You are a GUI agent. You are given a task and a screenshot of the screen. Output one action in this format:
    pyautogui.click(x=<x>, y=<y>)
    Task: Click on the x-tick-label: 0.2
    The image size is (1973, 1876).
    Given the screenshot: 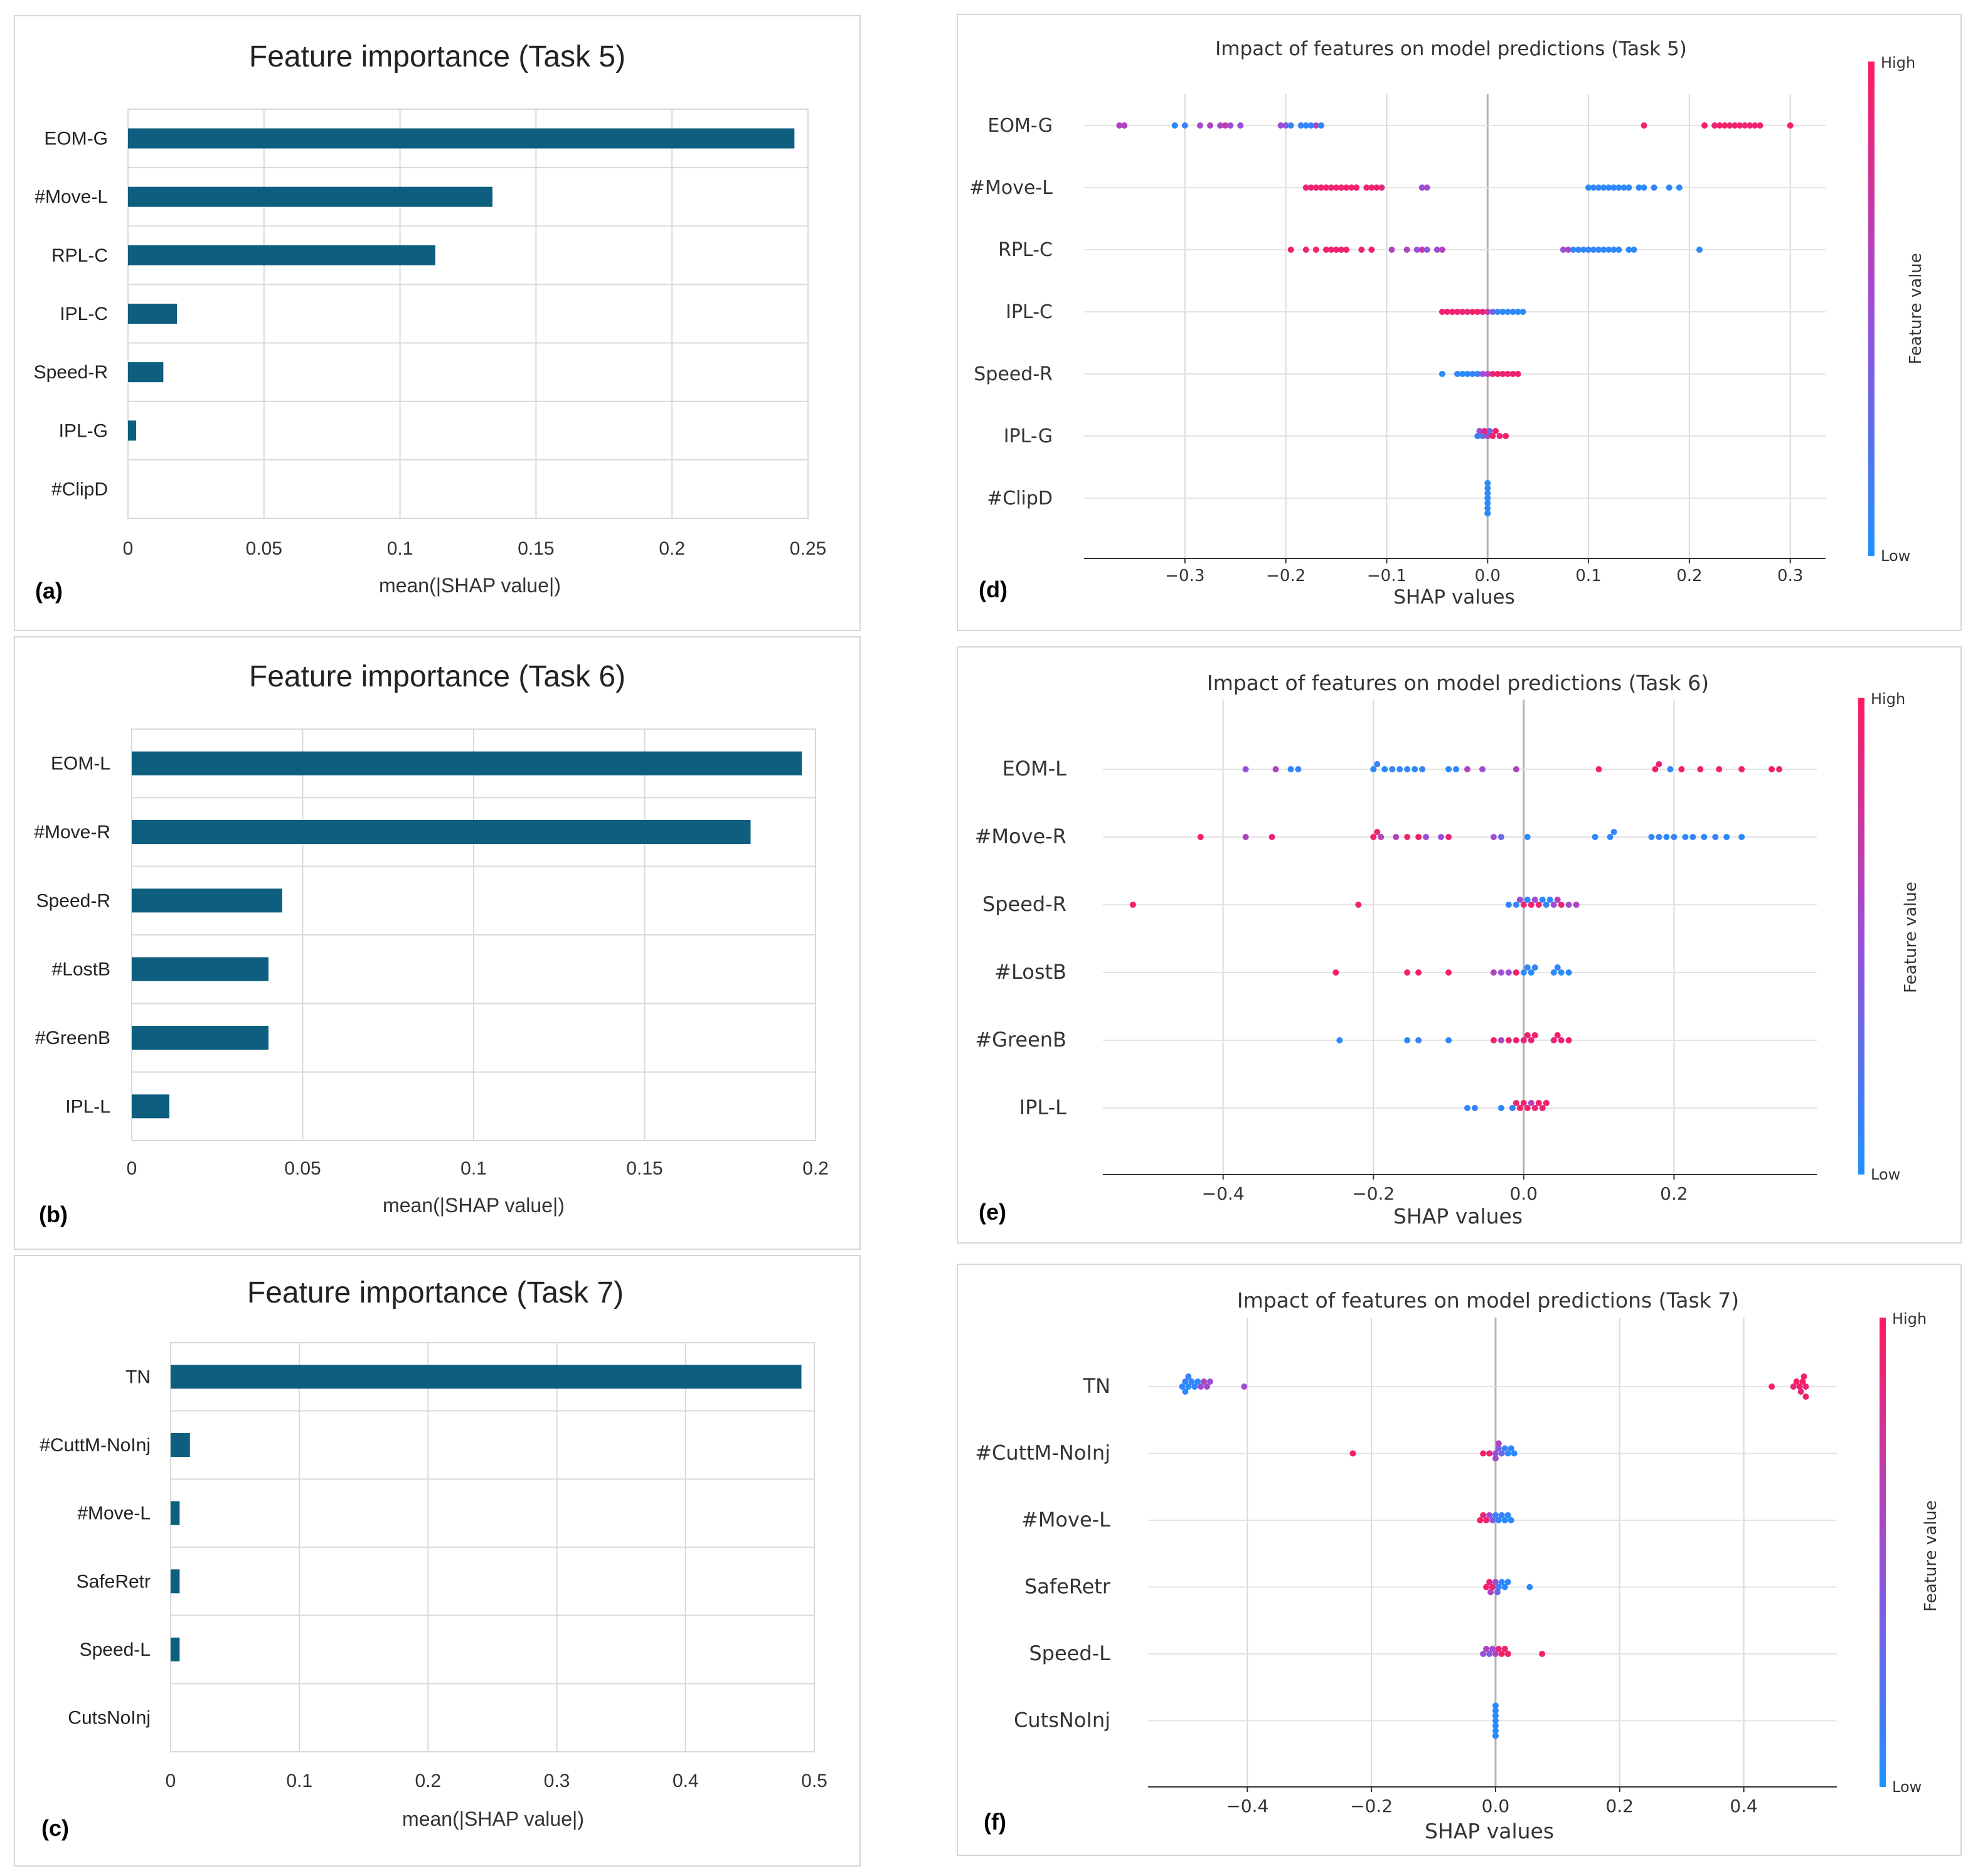 What is the action you would take?
    pyautogui.click(x=815, y=1168)
    